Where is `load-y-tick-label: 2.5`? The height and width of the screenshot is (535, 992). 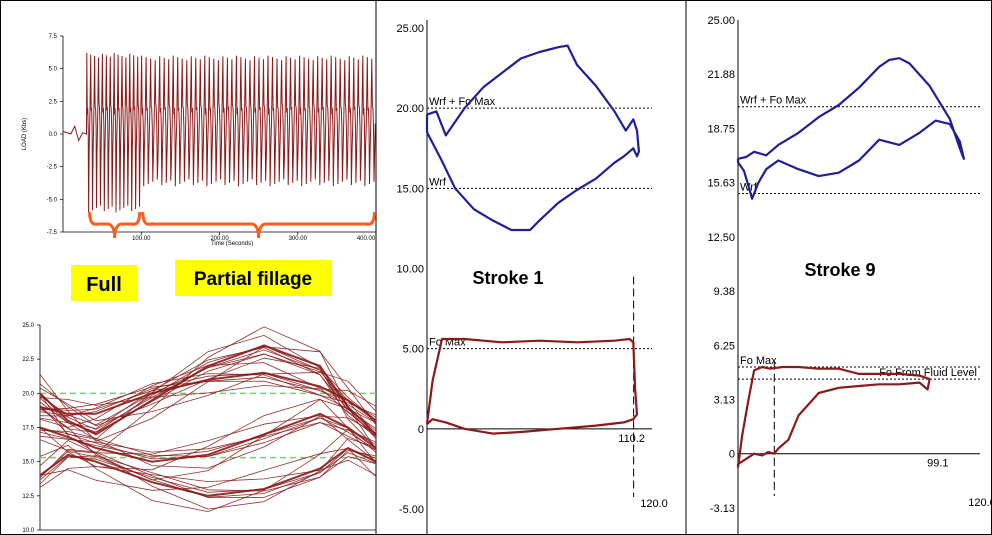
load-y-tick-label: 2.5 is located at coordinates (53, 102).